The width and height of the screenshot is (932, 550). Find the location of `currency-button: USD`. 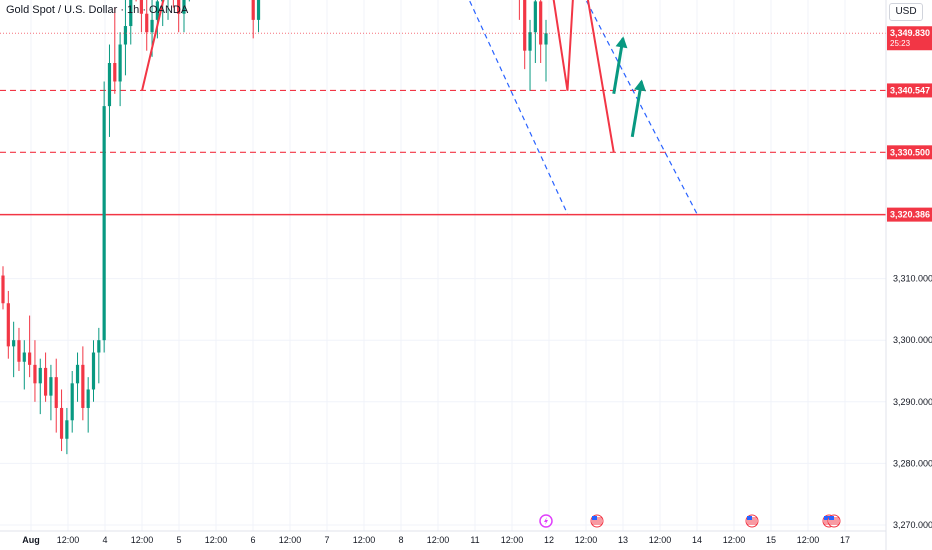

currency-button: USD is located at coordinates (906, 12).